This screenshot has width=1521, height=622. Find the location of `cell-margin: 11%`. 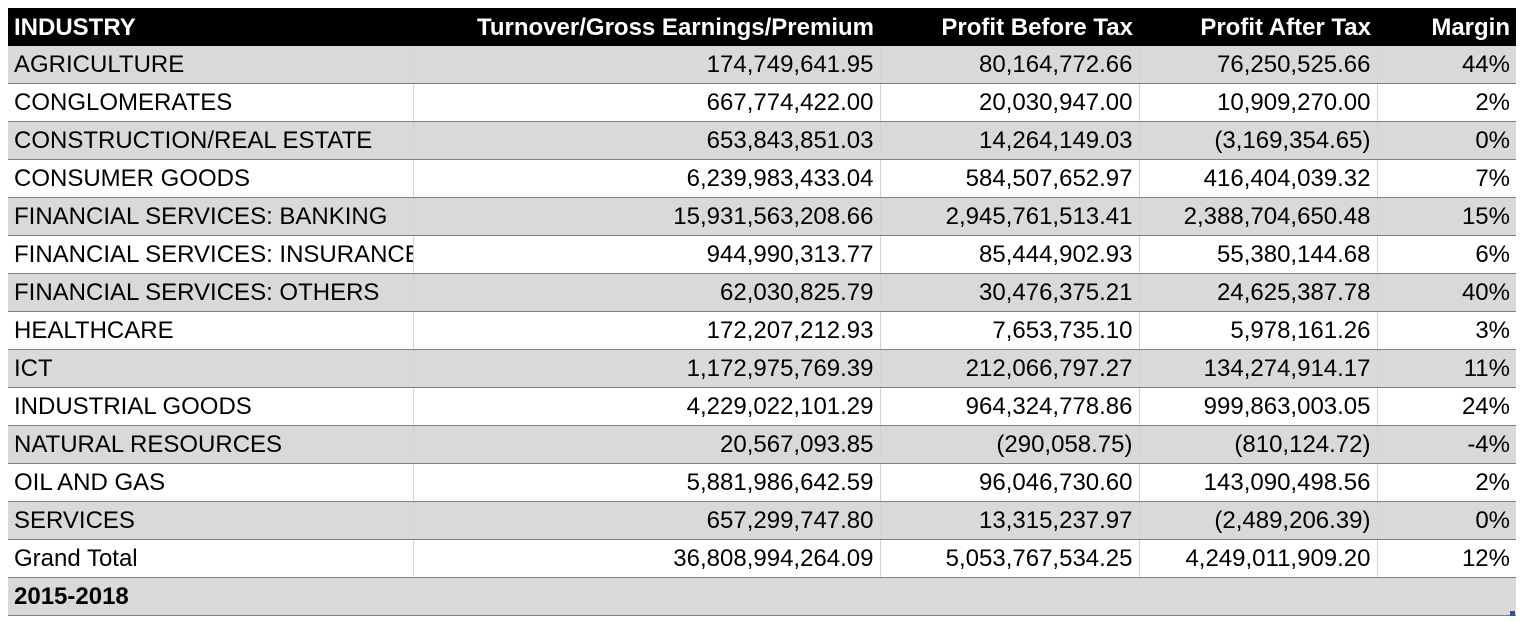

cell-margin: 11% is located at coordinates (1446, 368).